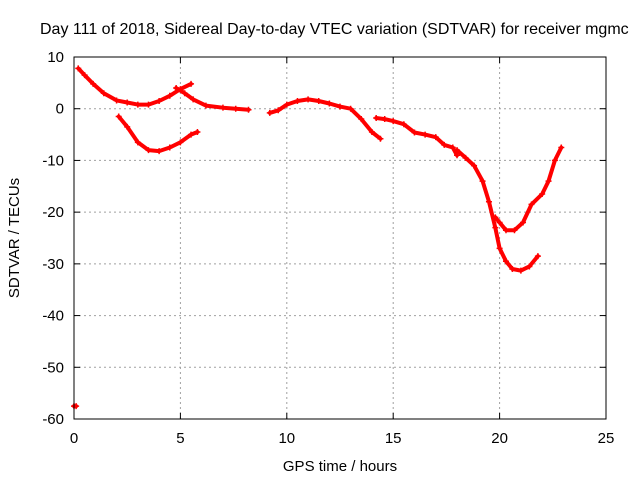 The width and height of the screenshot is (640, 480). Describe the element at coordinates (55, 57) in the screenshot. I see `y-tick-label: 10` at that location.